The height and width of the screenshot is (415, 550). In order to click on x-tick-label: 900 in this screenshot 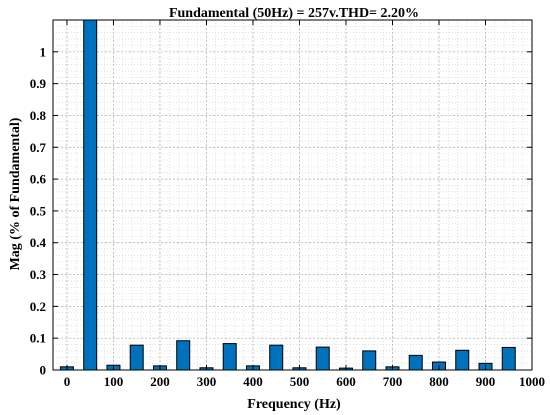, I will do `click(486, 381)`.